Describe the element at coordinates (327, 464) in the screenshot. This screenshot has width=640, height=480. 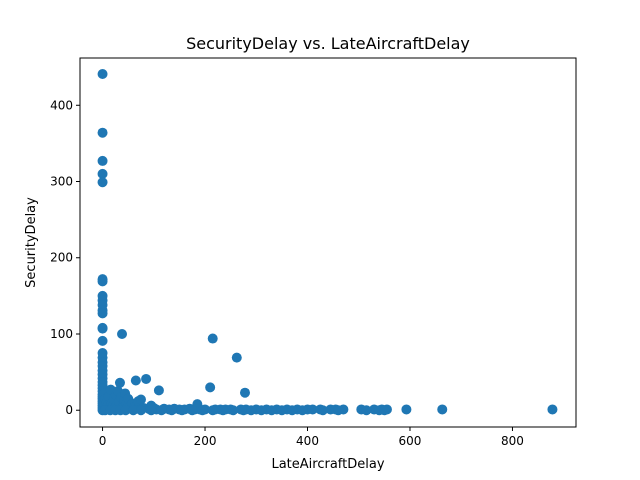
I see `x-axis-label: LateAircraftDelay` at that location.